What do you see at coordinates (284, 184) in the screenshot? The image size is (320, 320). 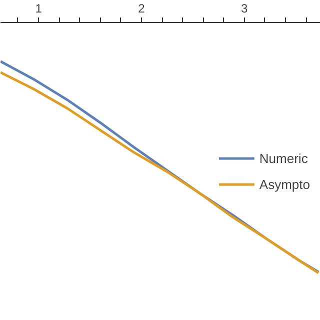 I see `legend-label: Asympto` at bounding box center [284, 184].